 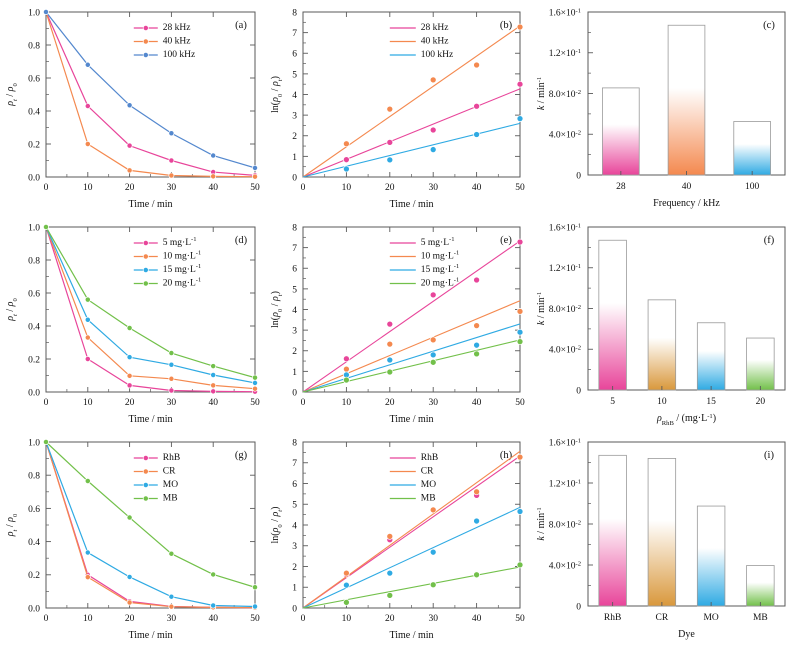 What do you see at coordinates (294, 589) in the screenshot?
I see `y-tick-label: 1` at bounding box center [294, 589].